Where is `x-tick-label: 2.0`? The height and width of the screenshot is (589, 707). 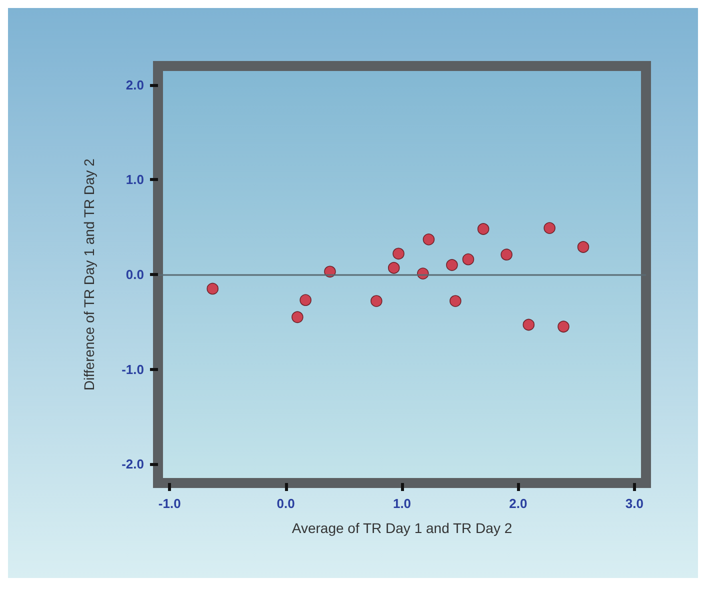 x-tick-label: 2.0 is located at coordinates (518, 503).